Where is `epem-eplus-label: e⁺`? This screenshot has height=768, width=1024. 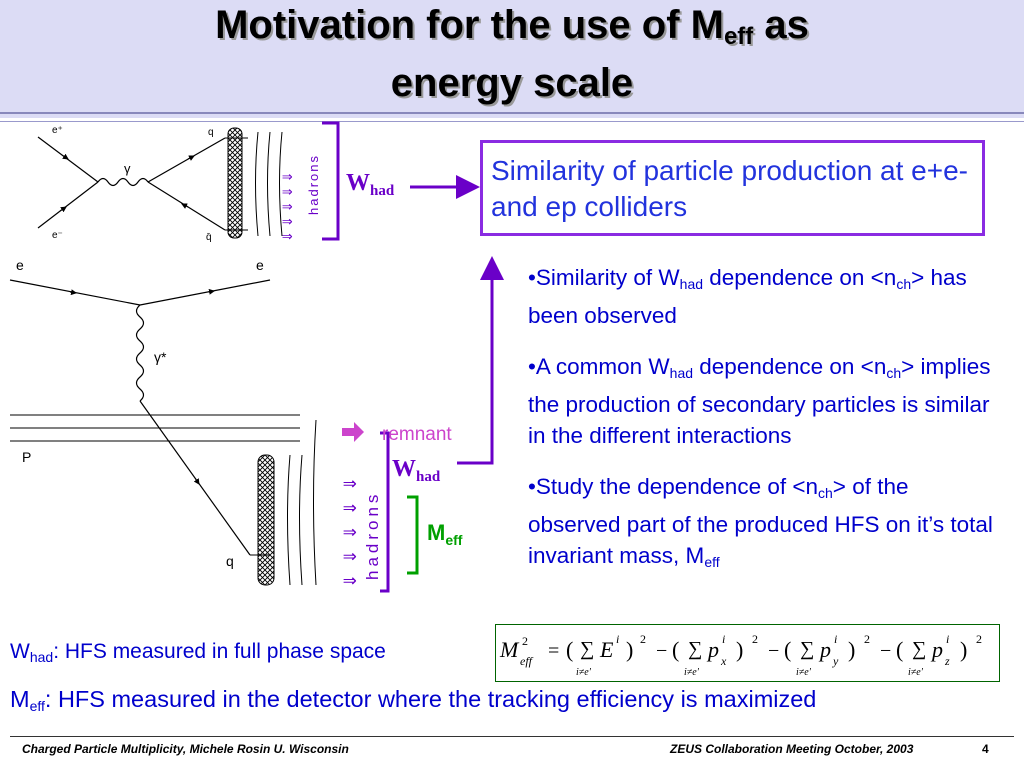 epem-eplus-label: e⁺ is located at coordinates (57, 130).